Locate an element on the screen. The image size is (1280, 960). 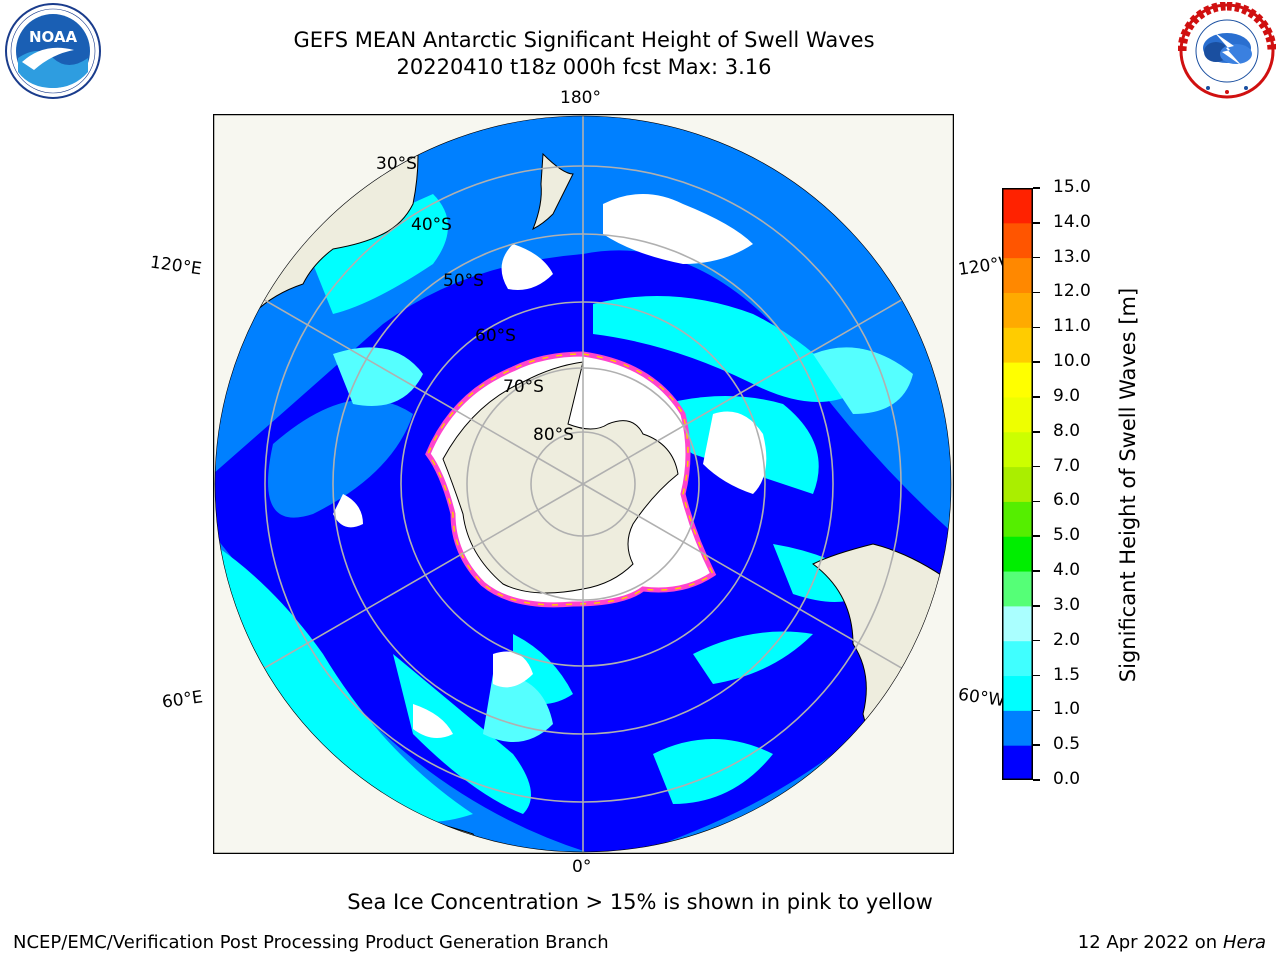
lat-label-60s: 60°S is located at coordinates (495, 336).